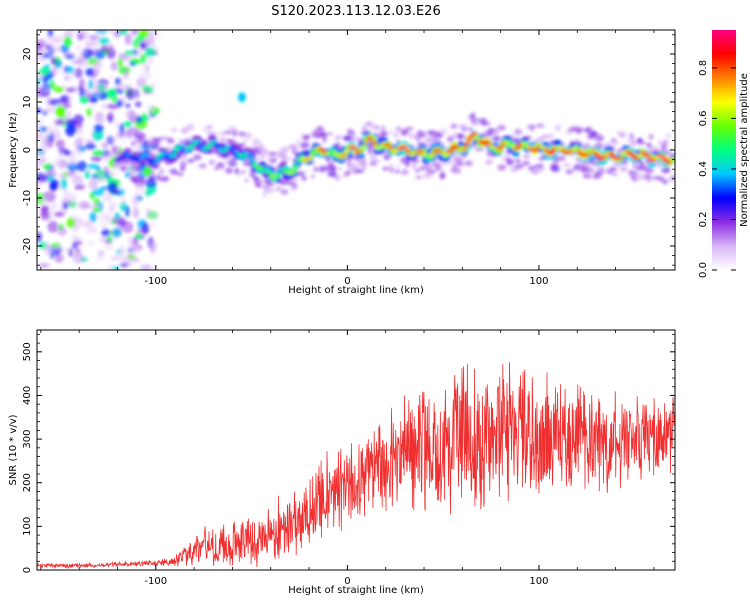  Describe the element at coordinates (27, 482) in the screenshot. I see `y-tick-label: 200` at that location.